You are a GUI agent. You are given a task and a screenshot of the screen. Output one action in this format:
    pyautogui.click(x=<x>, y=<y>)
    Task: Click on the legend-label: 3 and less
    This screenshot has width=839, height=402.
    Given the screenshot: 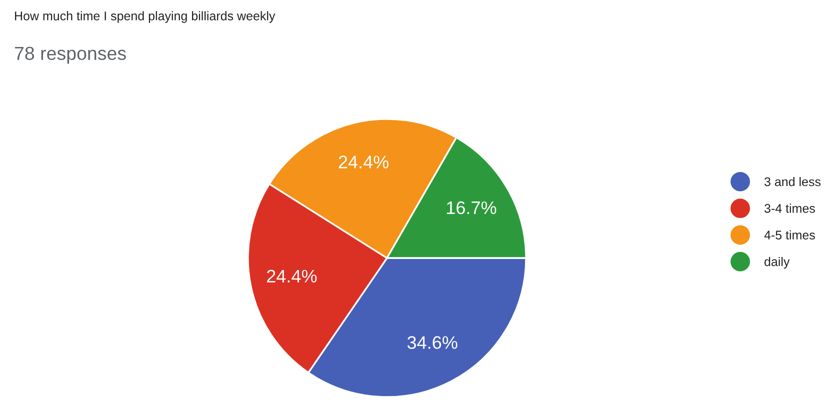 What is the action you would take?
    pyautogui.click(x=792, y=181)
    